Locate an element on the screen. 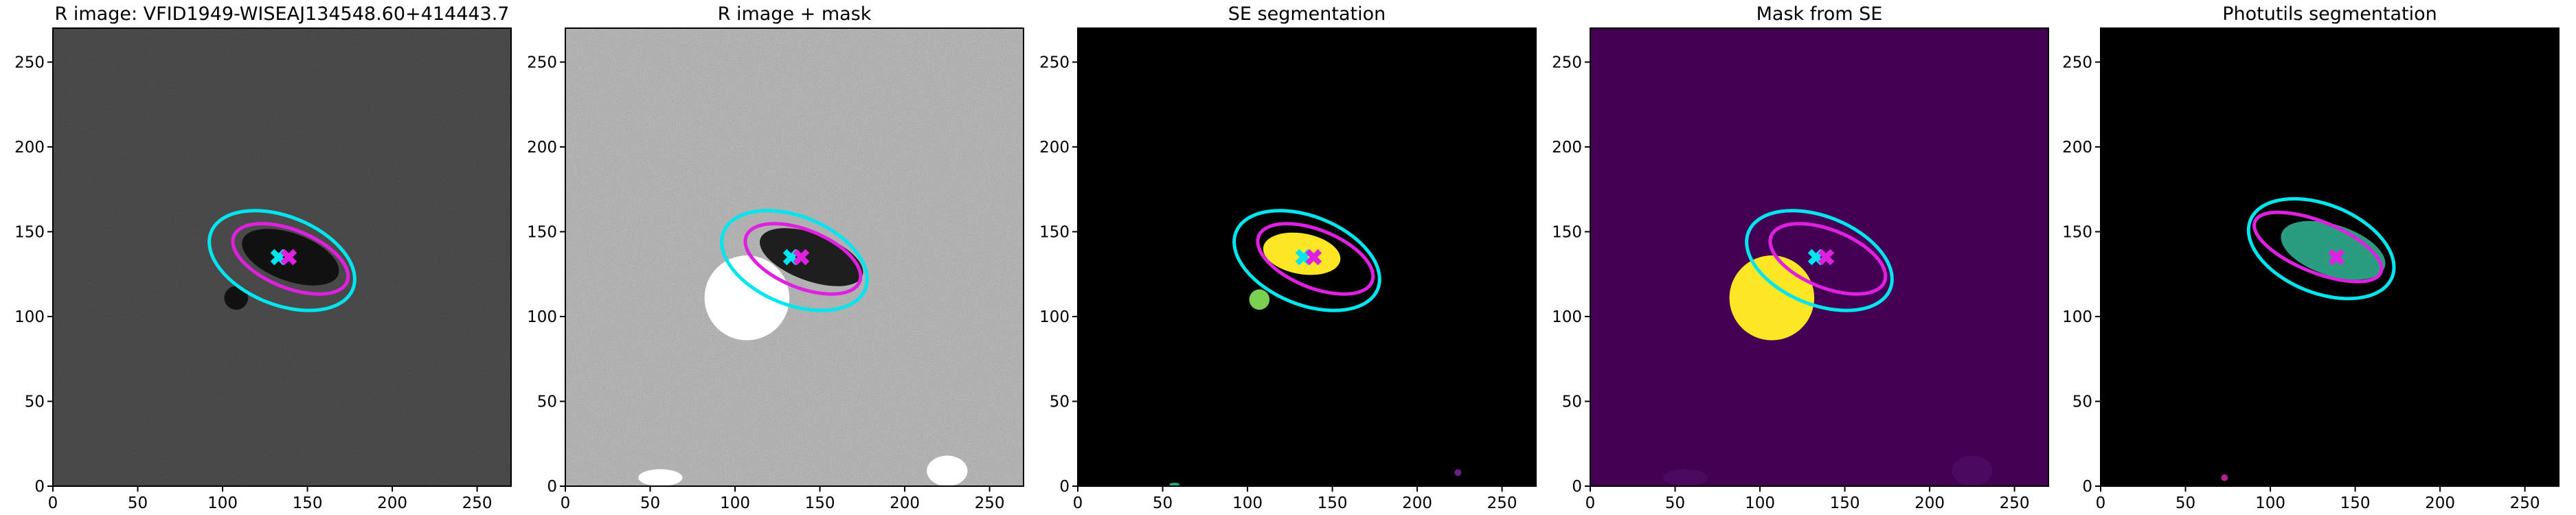 The height and width of the screenshot is (515, 2576). panel-title: Mask from SE is located at coordinates (1819, 14).